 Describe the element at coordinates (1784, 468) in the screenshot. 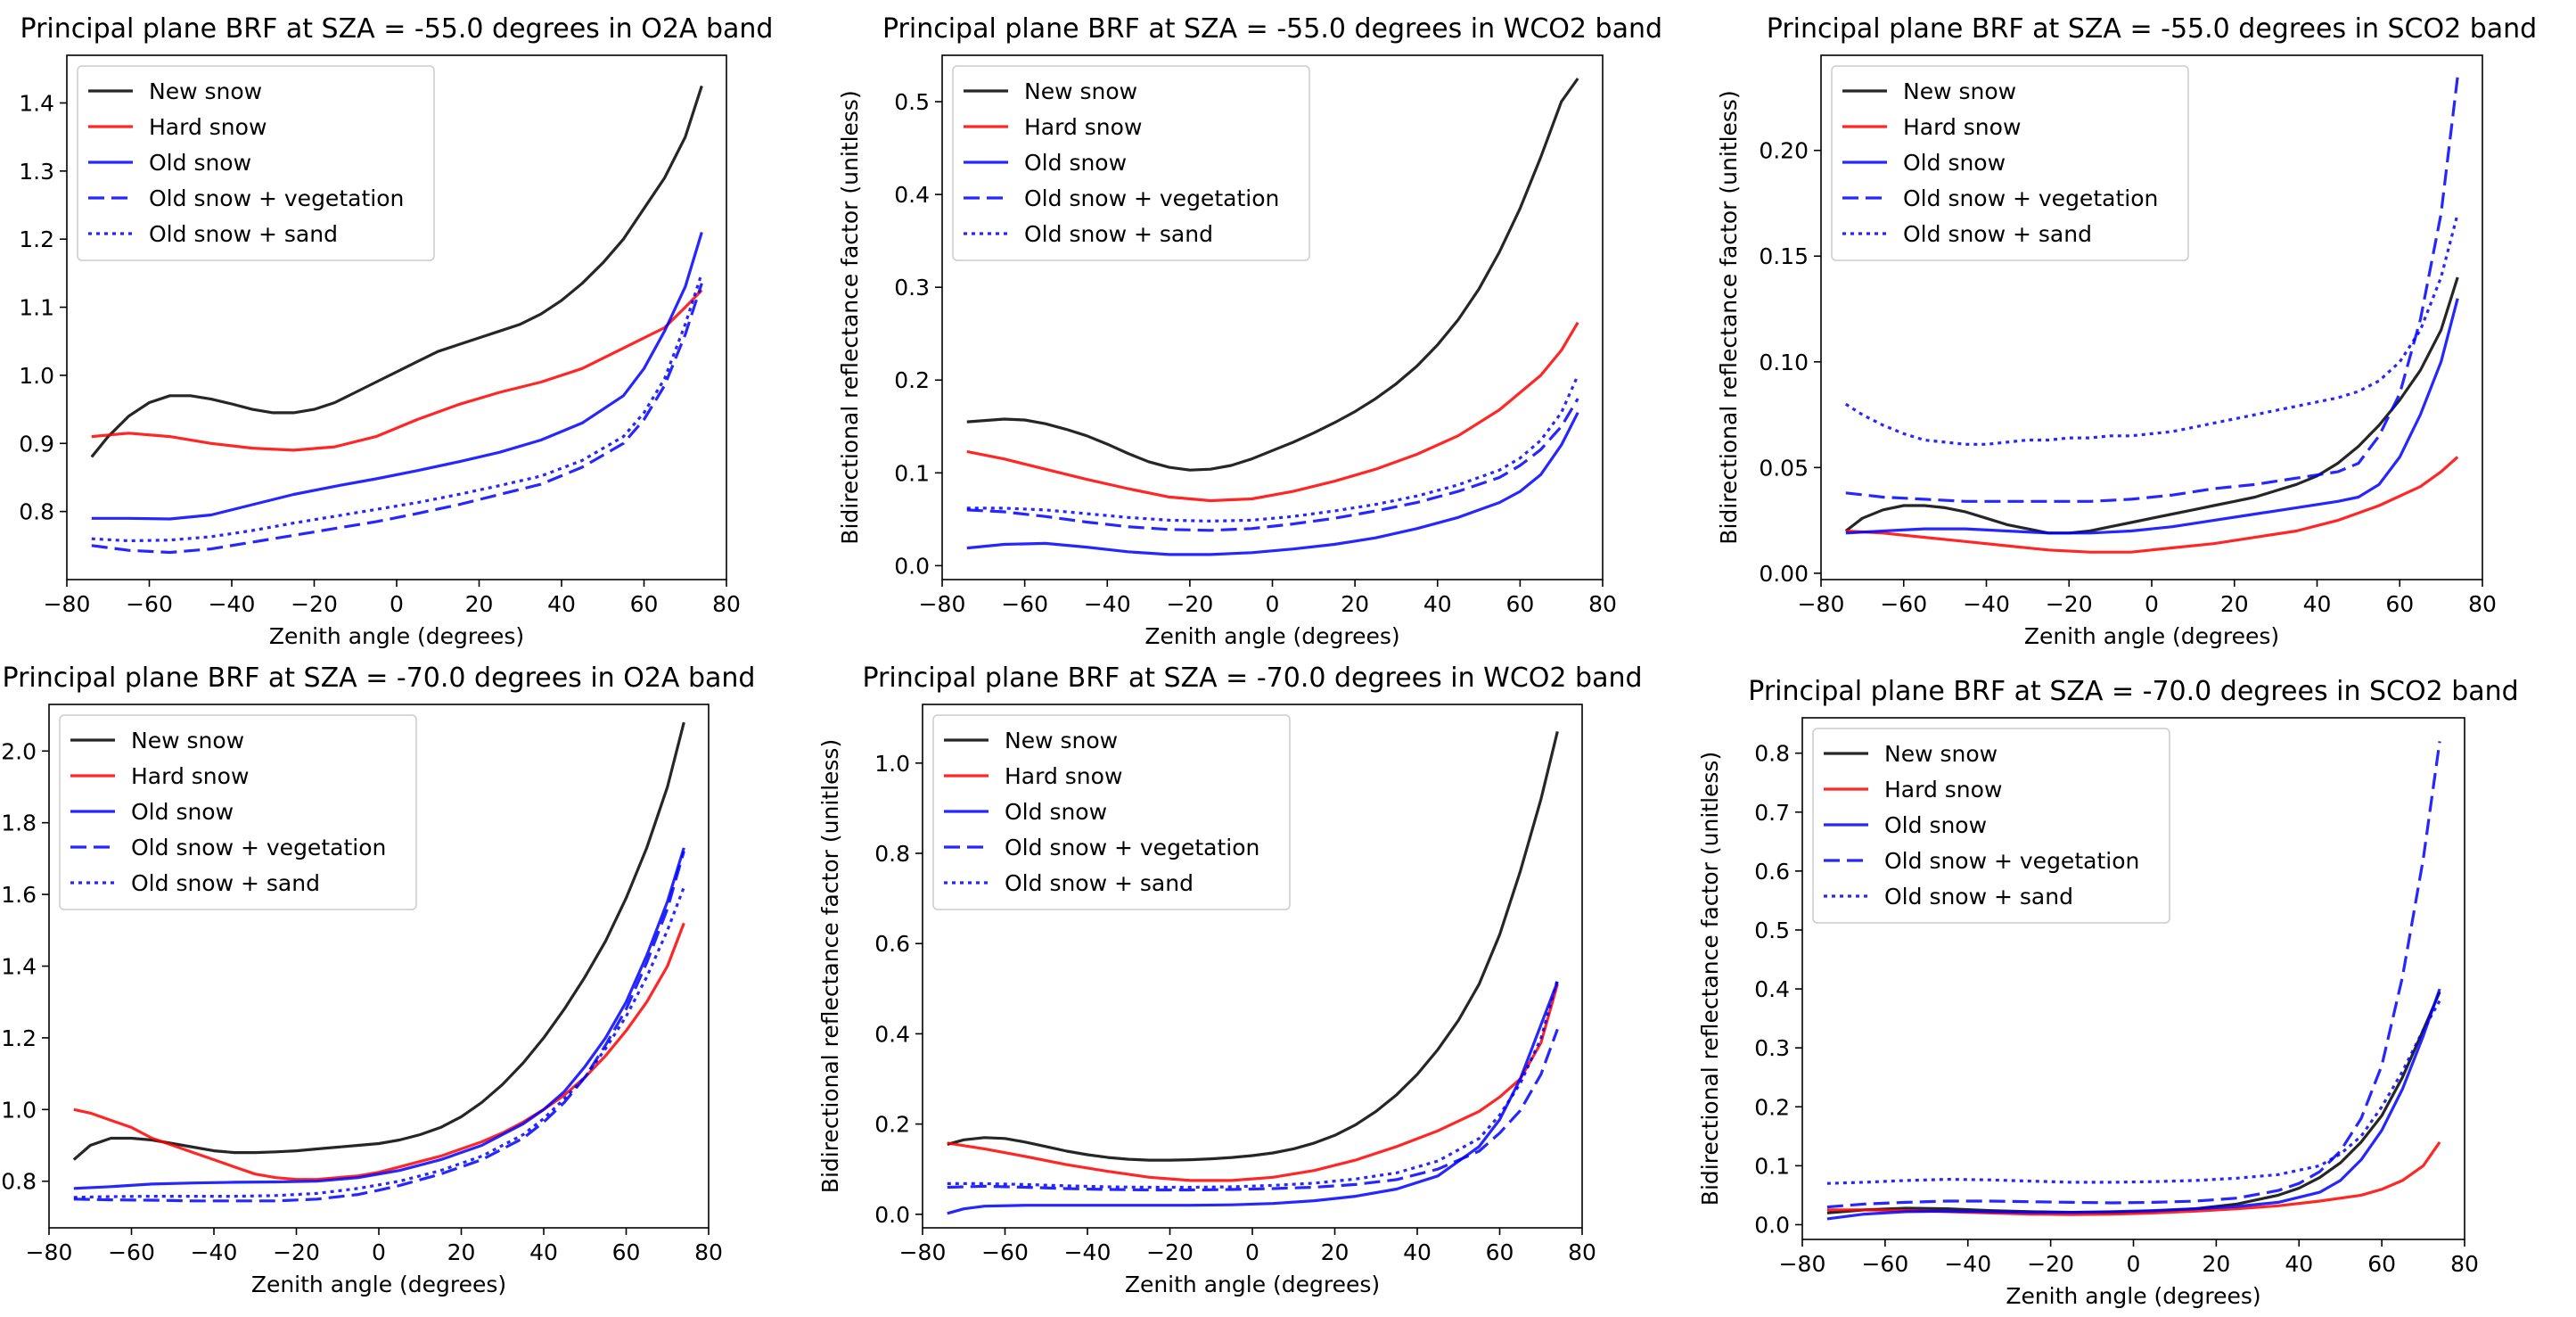

I see `y-tick-label: 0.05` at that location.